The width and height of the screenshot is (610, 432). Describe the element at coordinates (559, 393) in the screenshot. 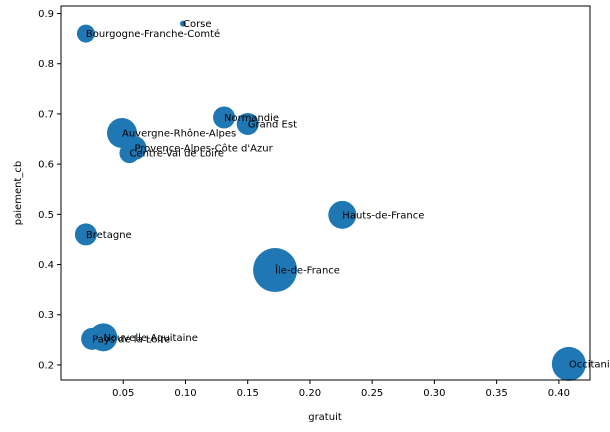

I see `x-tick-label: 0.40` at that location.